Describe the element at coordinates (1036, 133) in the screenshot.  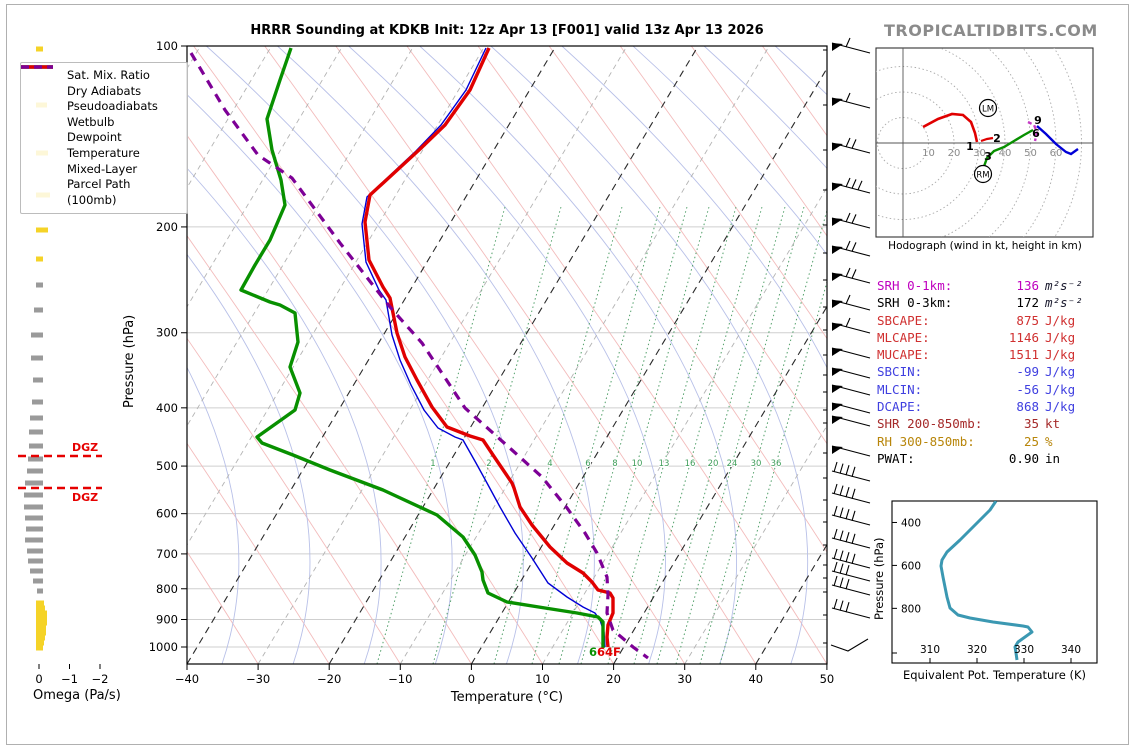
I see `hodograph-height-label: 6` at that location.